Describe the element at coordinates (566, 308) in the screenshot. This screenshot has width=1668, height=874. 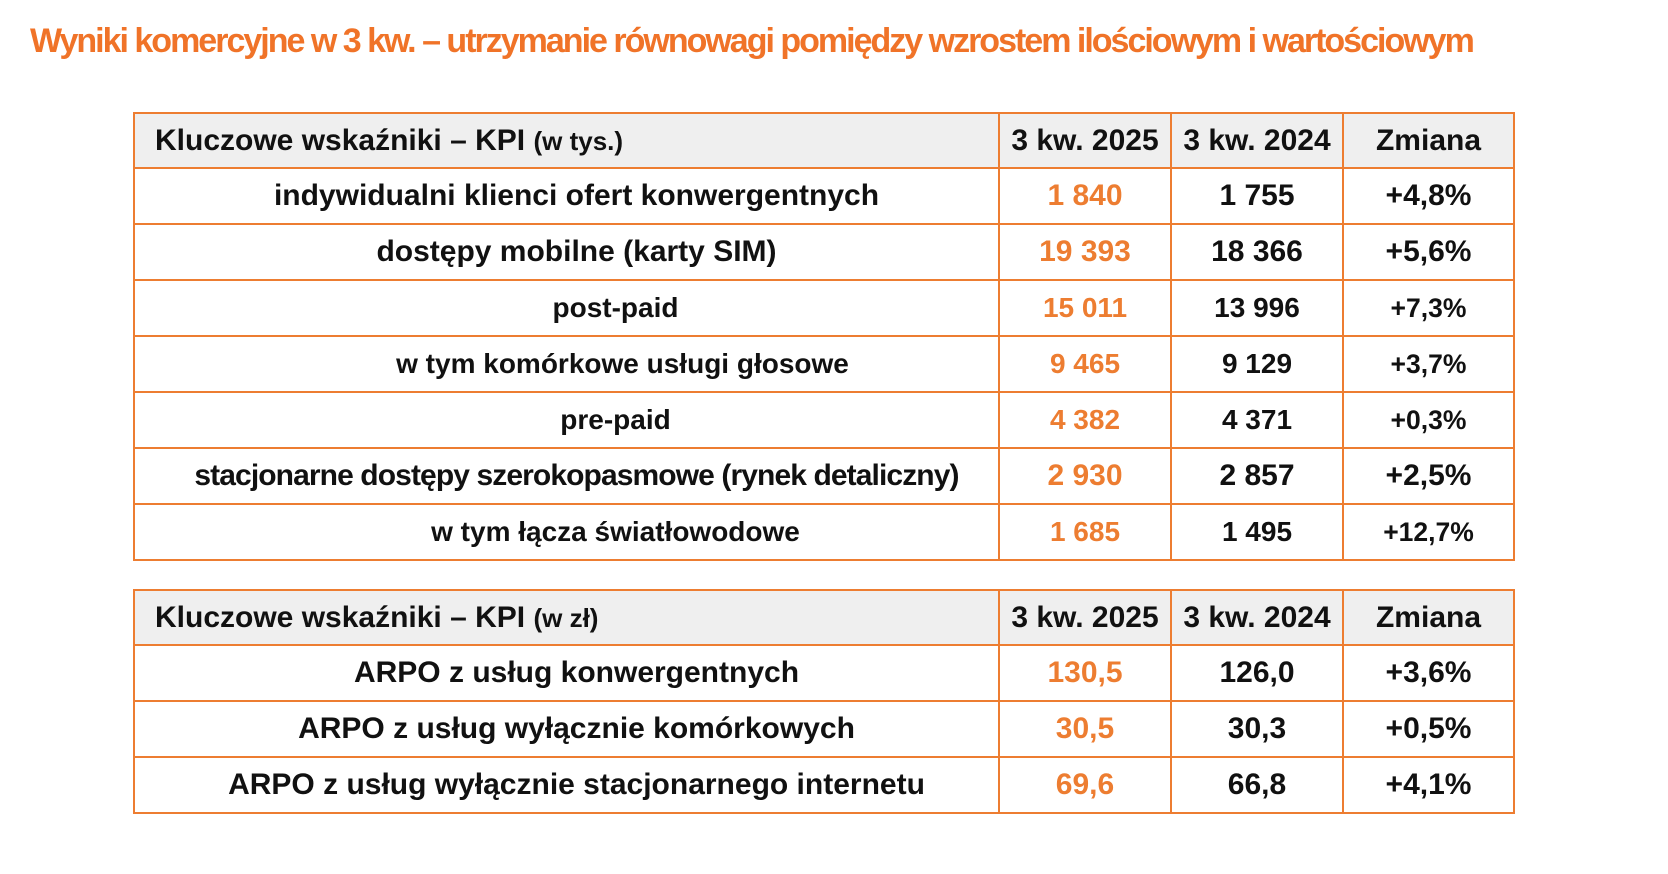
I see `row-label: post-paid` at that location.